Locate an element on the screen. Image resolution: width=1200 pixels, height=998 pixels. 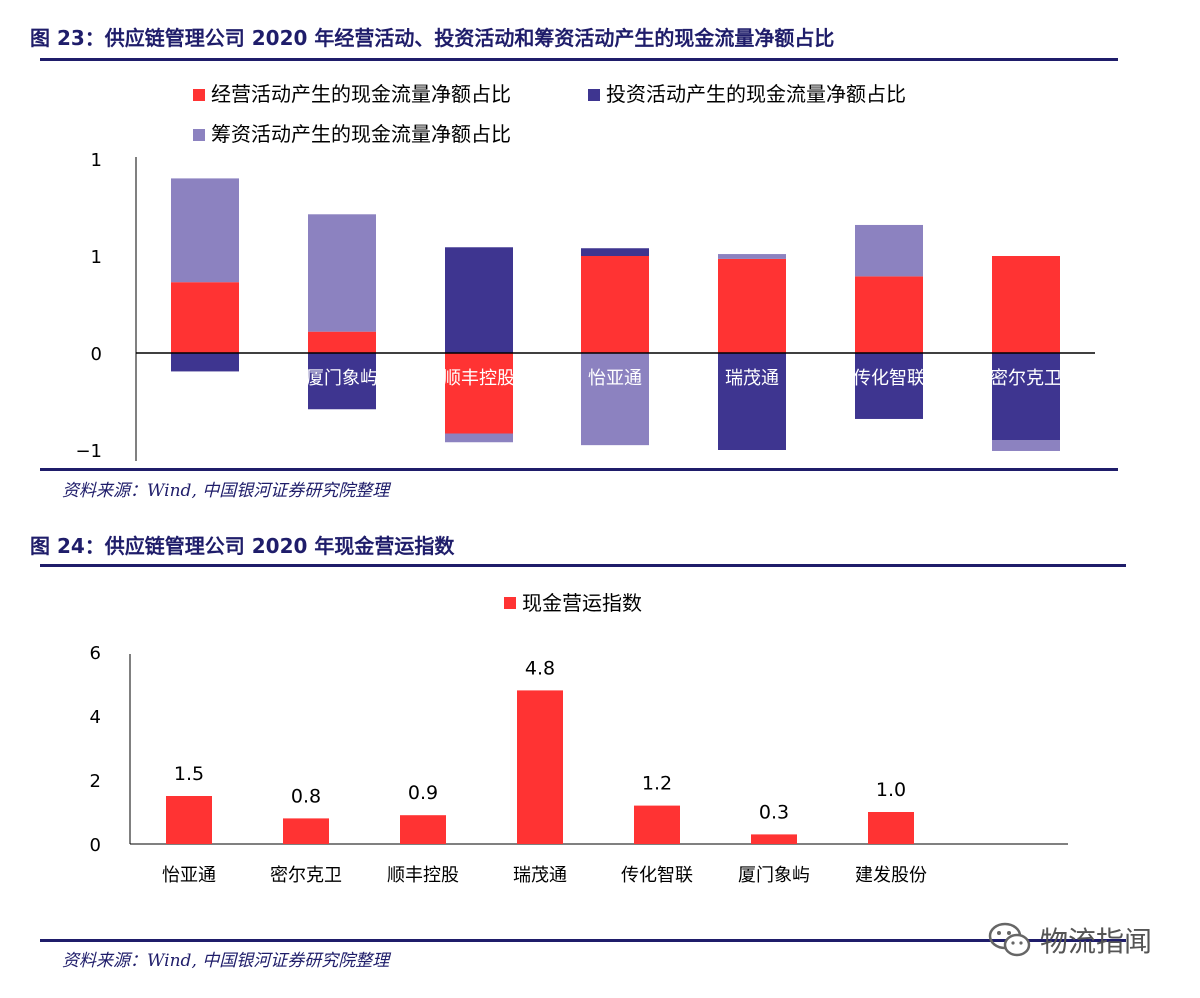
legend-label: 经营活动产生的现金流量净额占比 is located at coordinates (361, 94).